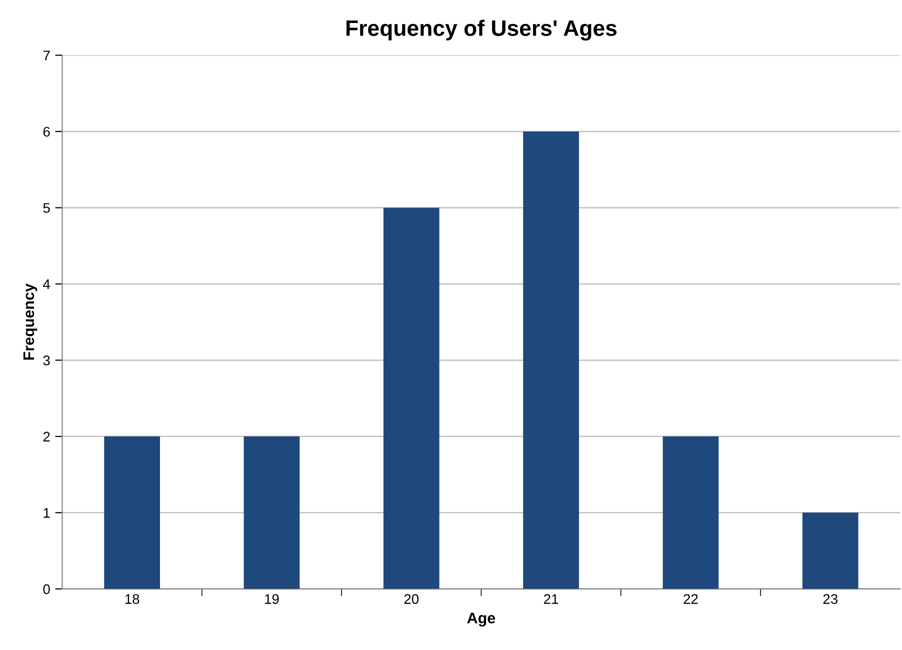  What do you see at coordinates (830, 599) in the screenshot?
I see `x-tick-label: 23` at bounding box center [830, 599].